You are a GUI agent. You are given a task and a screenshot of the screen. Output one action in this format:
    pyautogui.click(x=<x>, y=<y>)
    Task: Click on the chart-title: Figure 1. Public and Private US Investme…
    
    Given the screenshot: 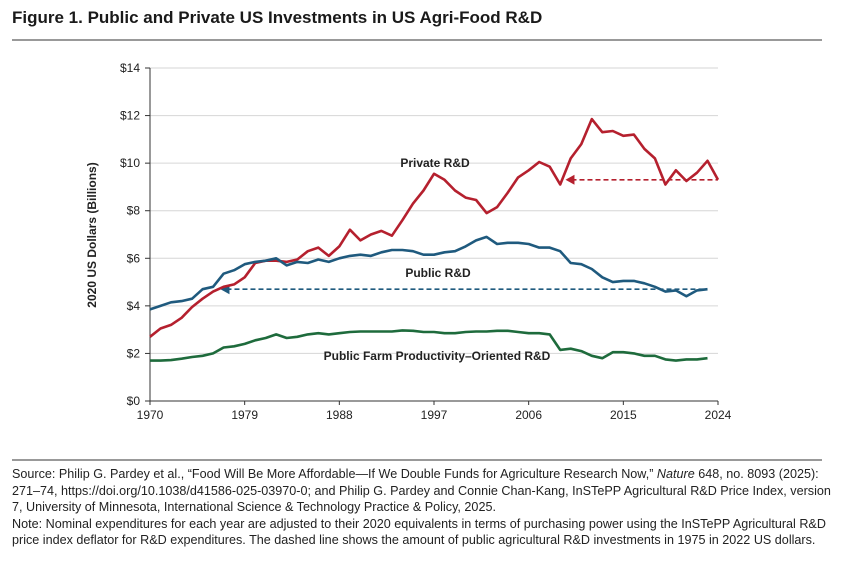 What is the action you would take?
    pyautogui.click(x=277, y=17)
    